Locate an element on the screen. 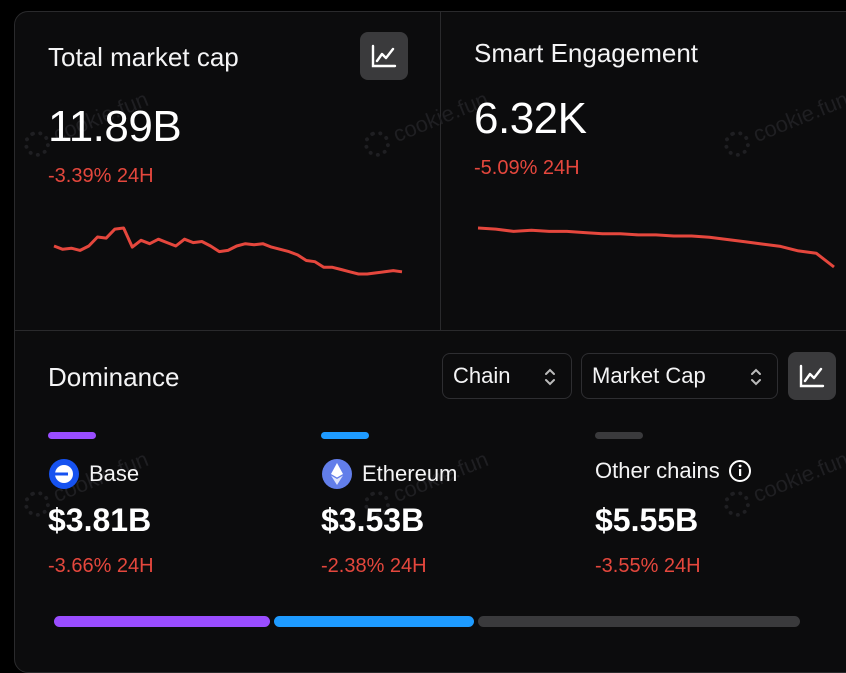 The image size is (846, 673). ethereum-label: Ethereum is located at coordinates (389, 474).